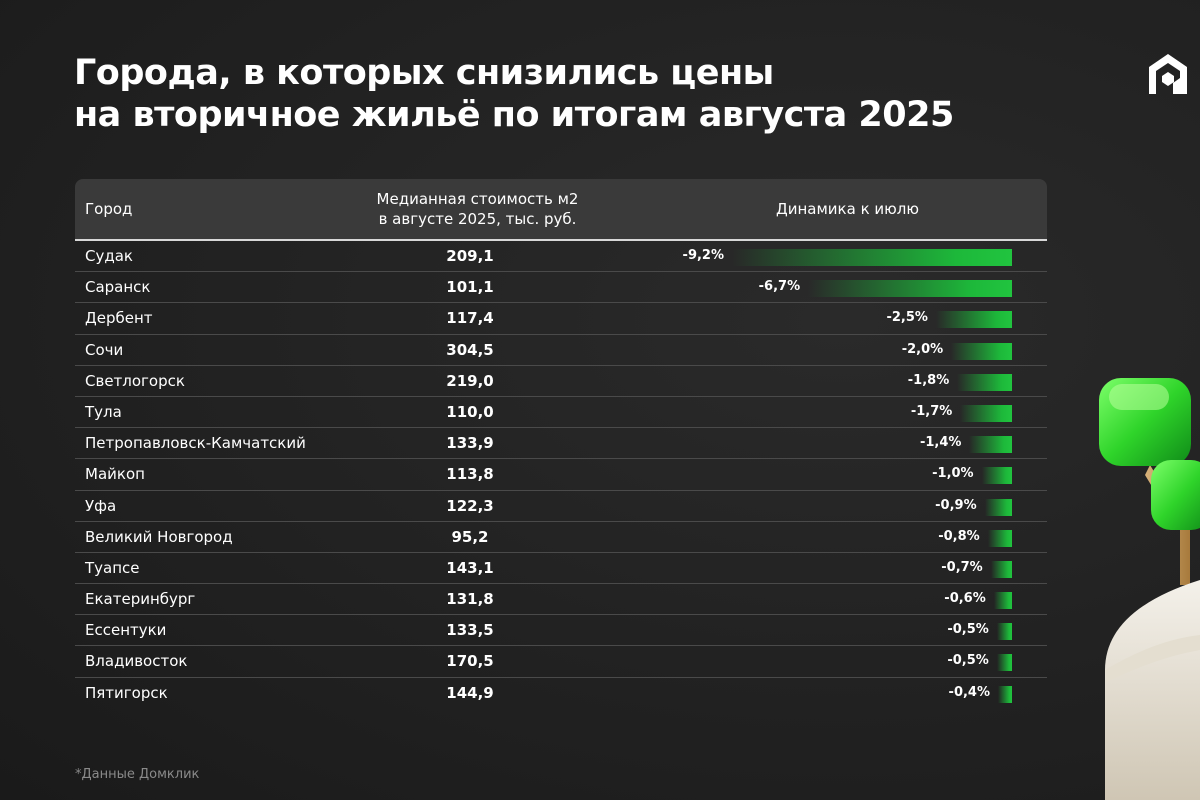  I want to click on dynamics-label: -0,8%, so click(959, 536).